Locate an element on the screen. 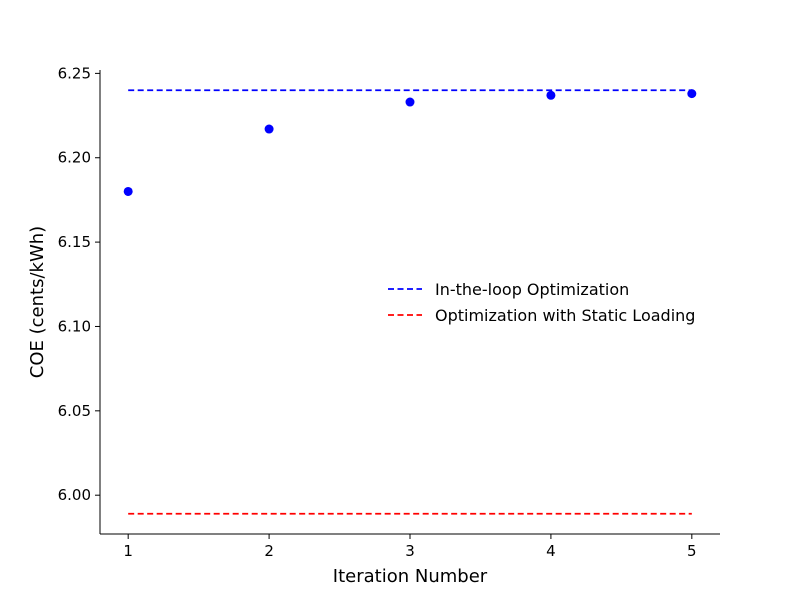 This screenshot has width=800, height=600. y-tick-label: 6.10 is located at coordinates (74, 326).